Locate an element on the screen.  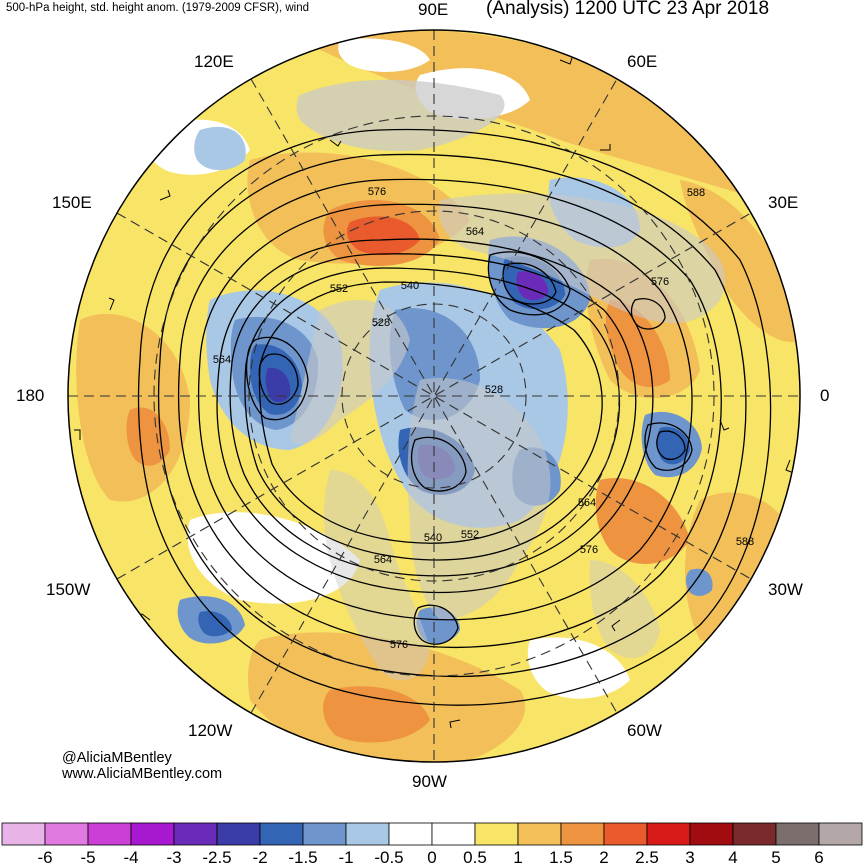
colorbar-tick-label: -1 is located at coordinates (345, 856).